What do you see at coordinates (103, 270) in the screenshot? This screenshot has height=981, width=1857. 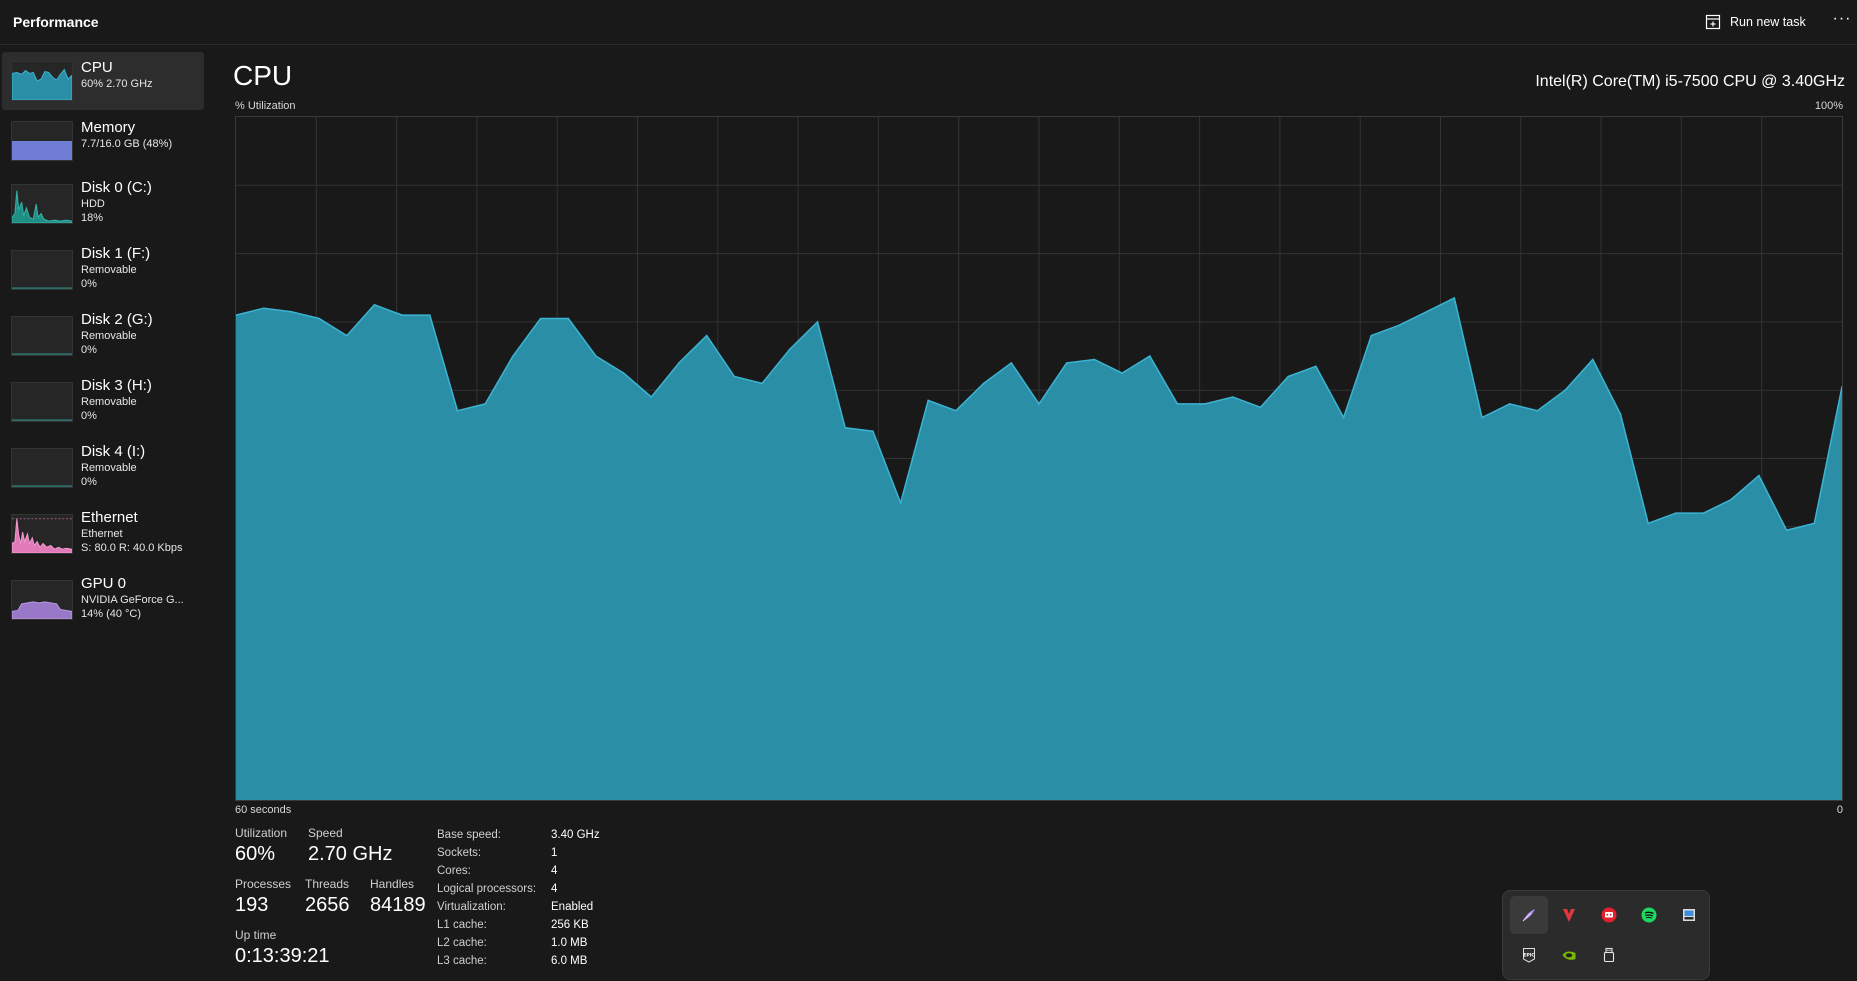 I see `sidebar-item-disk-1: Disk 1 (F:) Removable 0%` at bounding box center [103, 270].